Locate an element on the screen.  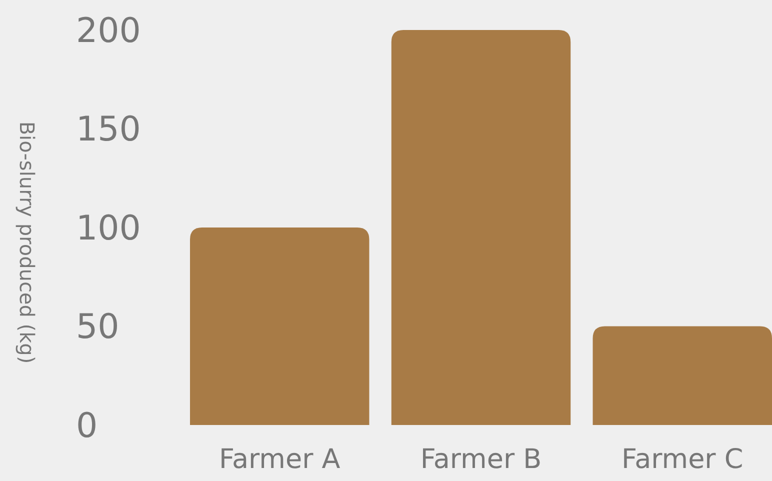
x-tick-label: Farmer C is located at coordinates (683, 459).